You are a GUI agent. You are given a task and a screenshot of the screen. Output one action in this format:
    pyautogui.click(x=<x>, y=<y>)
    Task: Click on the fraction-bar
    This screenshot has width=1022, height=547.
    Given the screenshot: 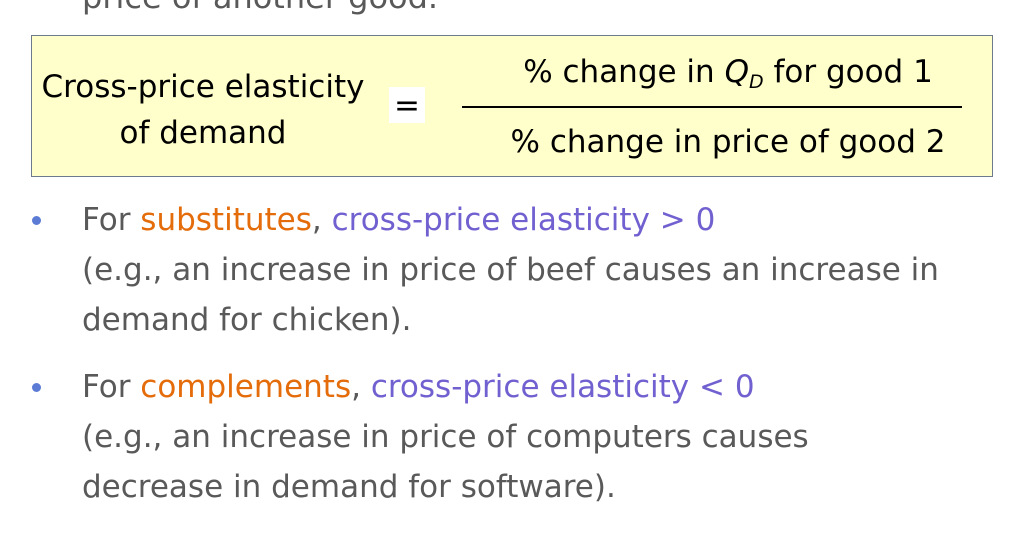 What is the action you would take?
    pyautogui.click(x=712, y=107)
    